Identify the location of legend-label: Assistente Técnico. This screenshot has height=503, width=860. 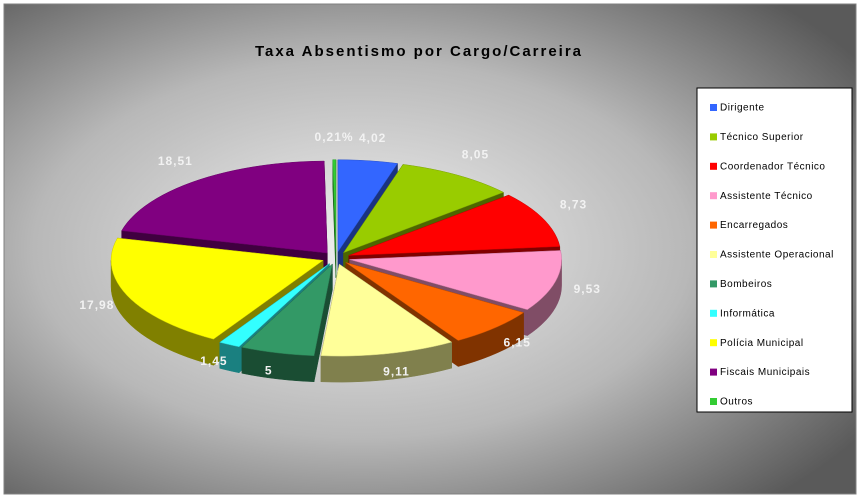
(766, 196).